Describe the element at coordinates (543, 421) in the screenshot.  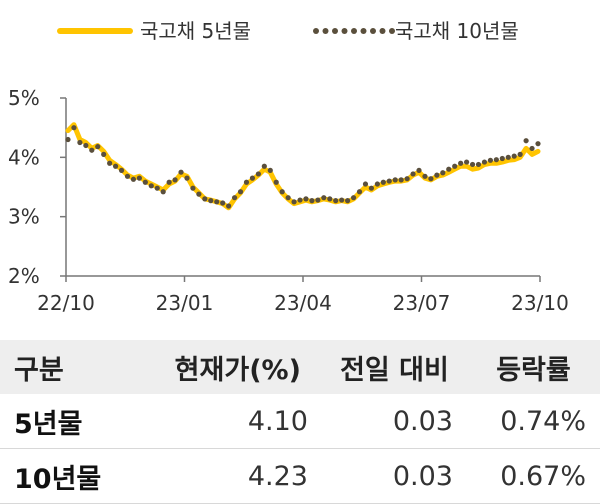
I see `cell-rate: 0.74%` at that location.